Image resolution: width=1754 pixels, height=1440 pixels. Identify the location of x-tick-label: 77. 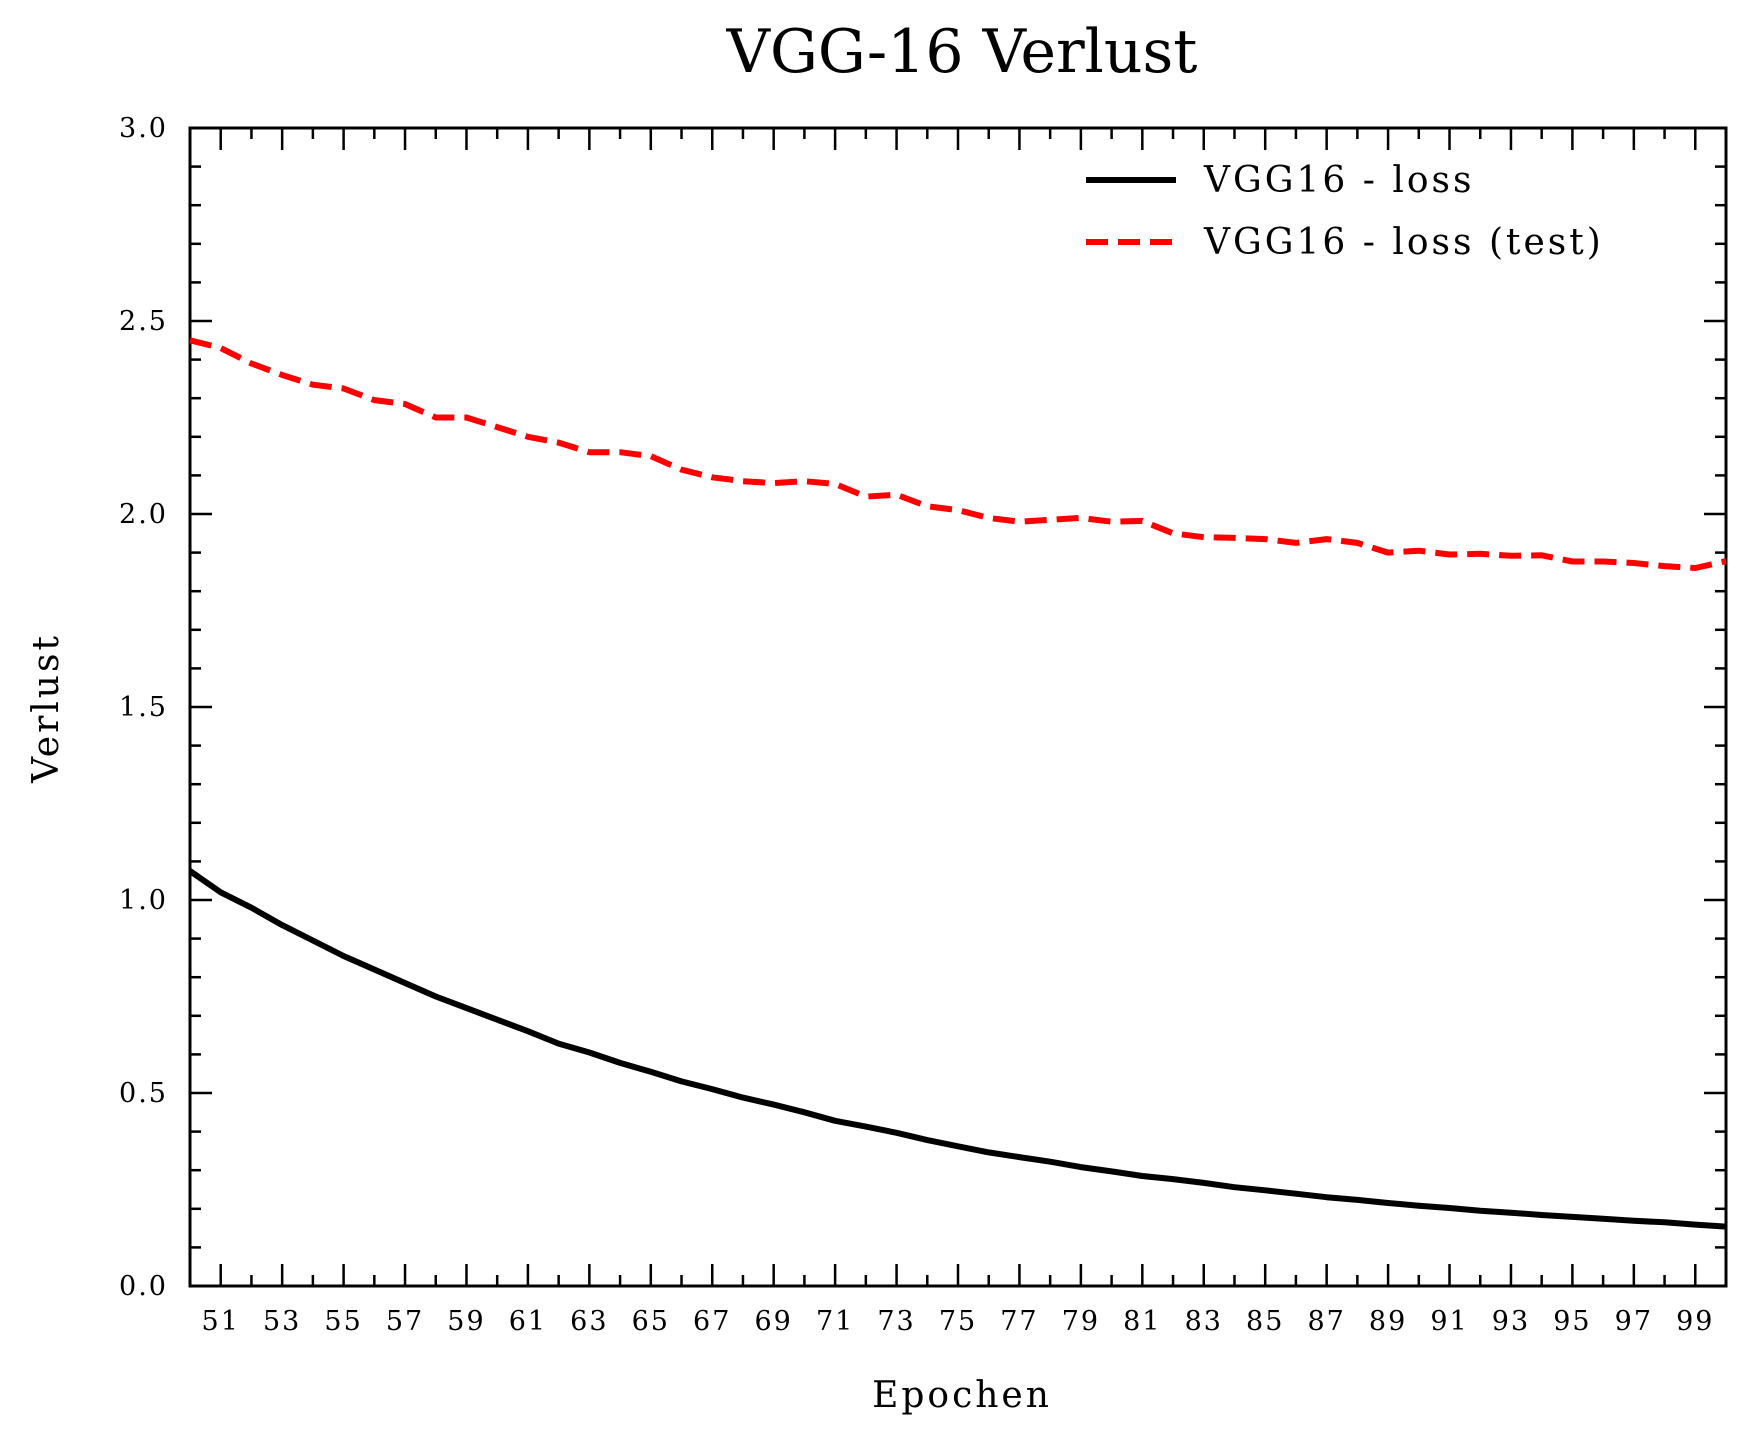
(1019, 1321).